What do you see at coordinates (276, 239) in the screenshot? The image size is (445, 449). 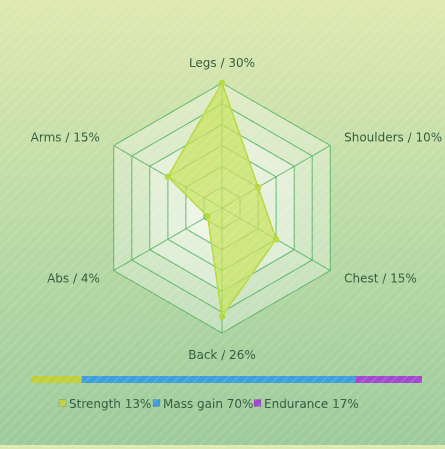 I see `data-point-chest` at bounding box center [276, 239].